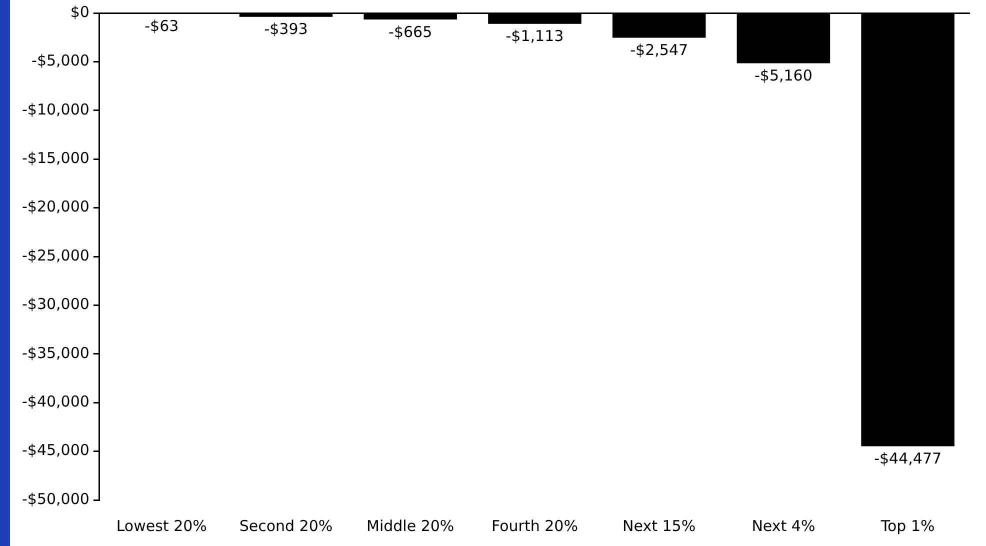 This screenshot has height=546, width=986. I want to click on data-label: -$5,160, so click(783, 75).